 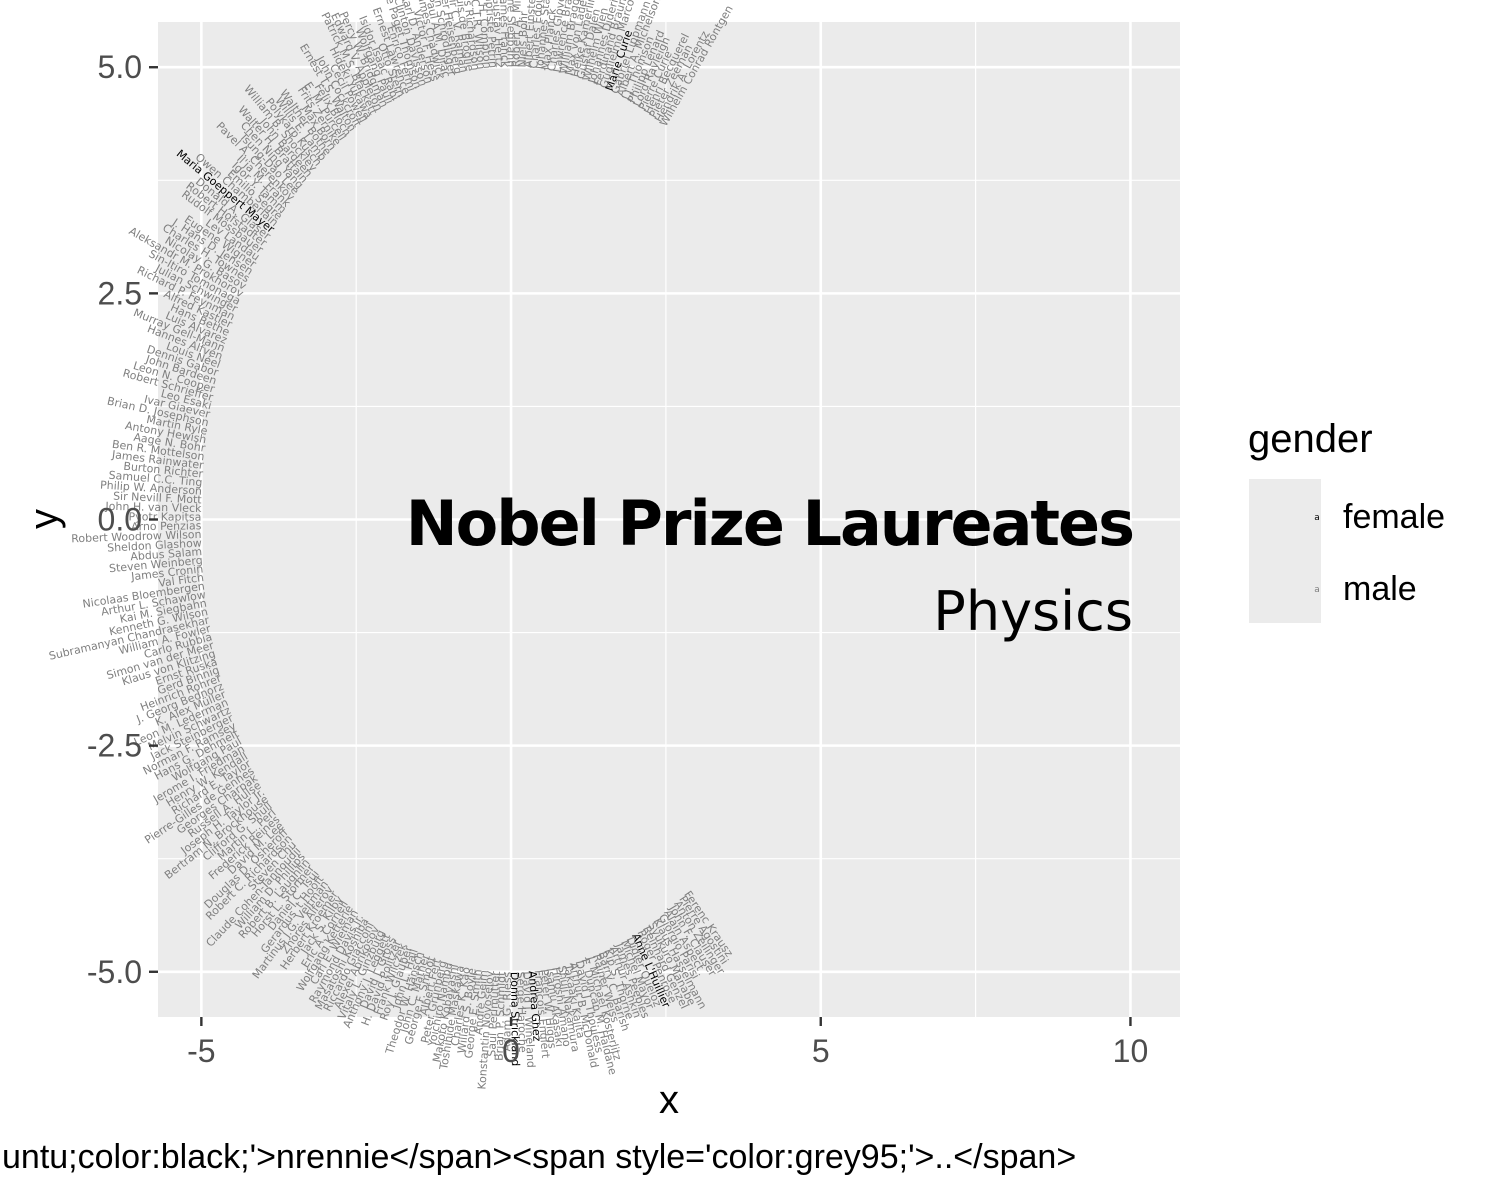 What do you see at coordinates (1131, 1051) in the screenshot?
I see `x-tick-label: 10` at bounding box center [1131, 1051].